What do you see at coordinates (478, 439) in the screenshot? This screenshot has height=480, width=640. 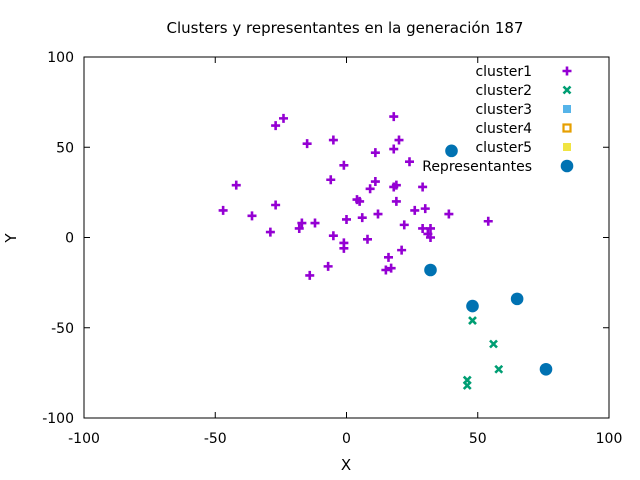 I see `x-tick-label: 50` at bounding box center [478, 439].